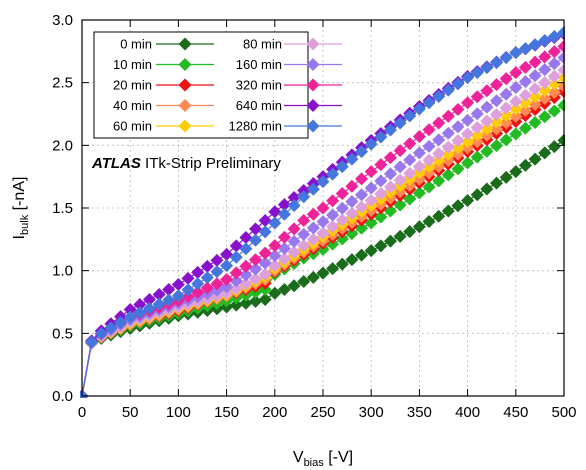 The height and width of the screenshot is (470, 586). What do you see at coordinates (132, 105) in the screenshot?
I see `legend-label: 40 min` at bounding box center [132, 105].